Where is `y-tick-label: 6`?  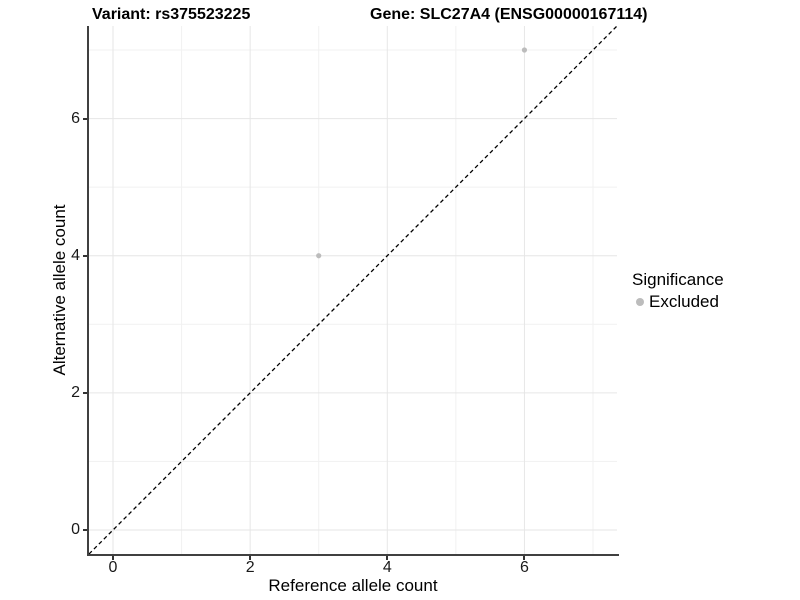
y-tick-label: 6 is located at coordinates (75, 118).